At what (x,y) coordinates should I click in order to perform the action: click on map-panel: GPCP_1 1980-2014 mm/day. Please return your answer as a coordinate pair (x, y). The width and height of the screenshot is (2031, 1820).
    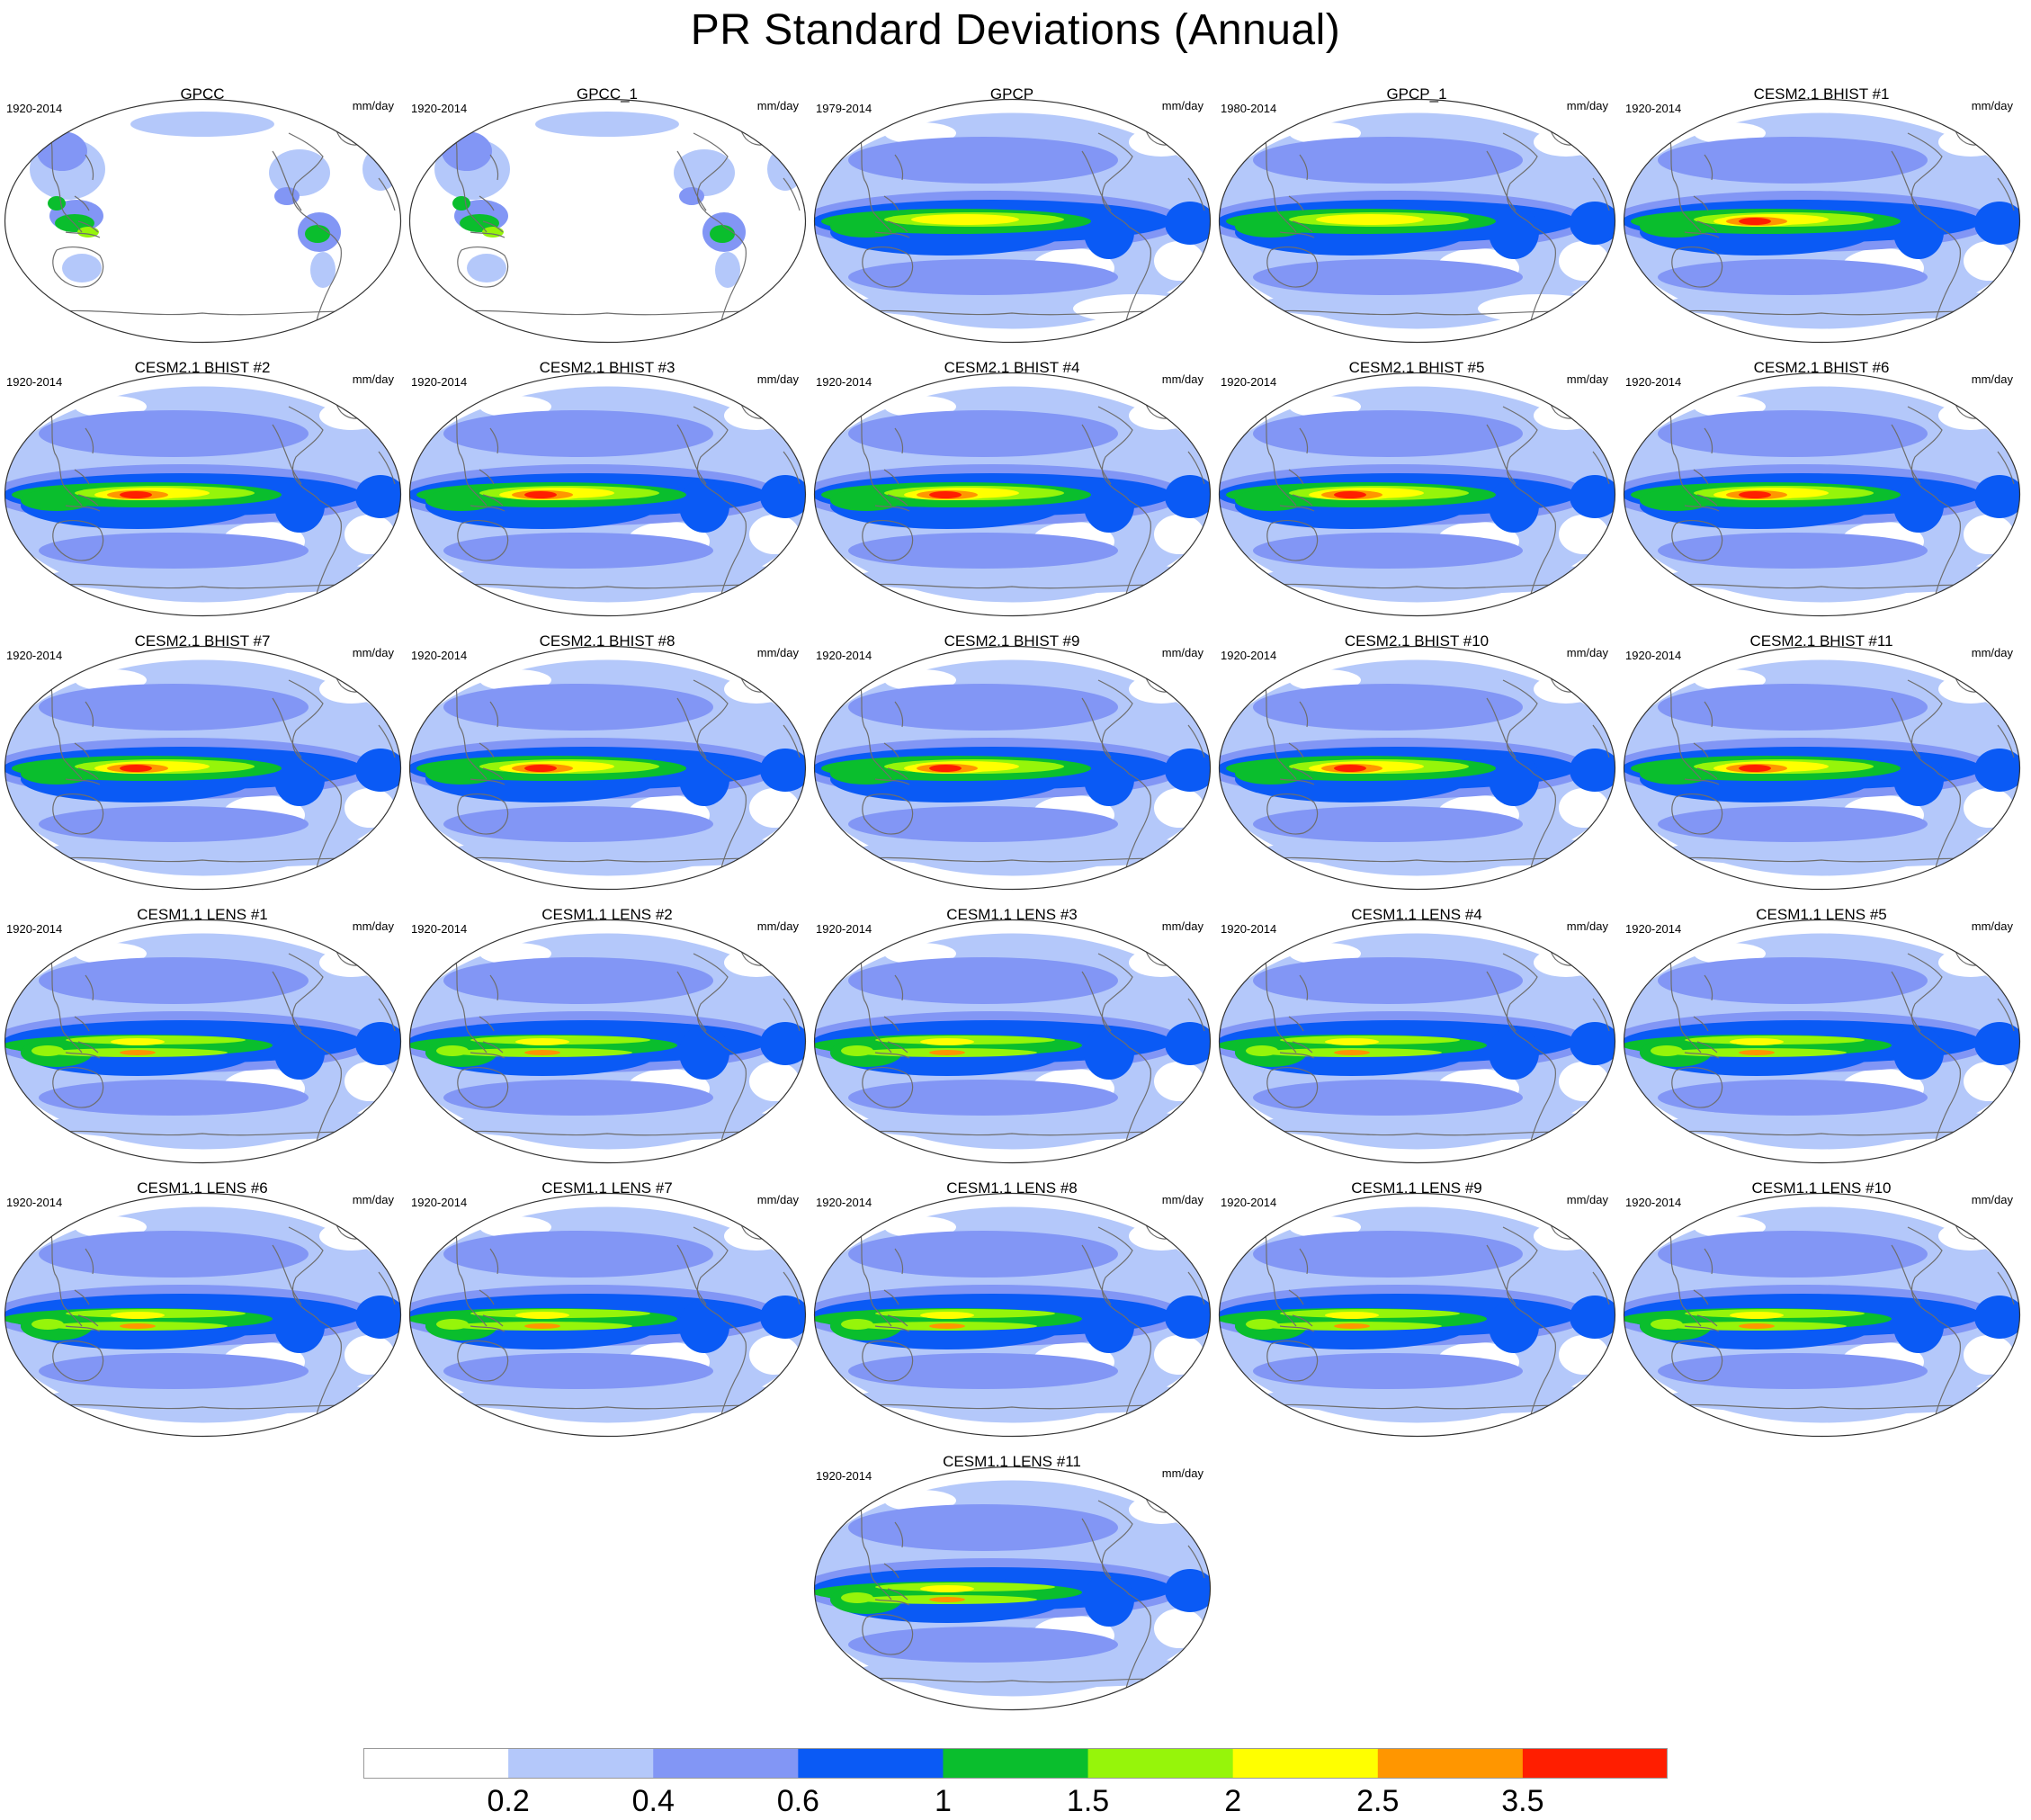
    Looking at the image, I should click on (1416, 215).